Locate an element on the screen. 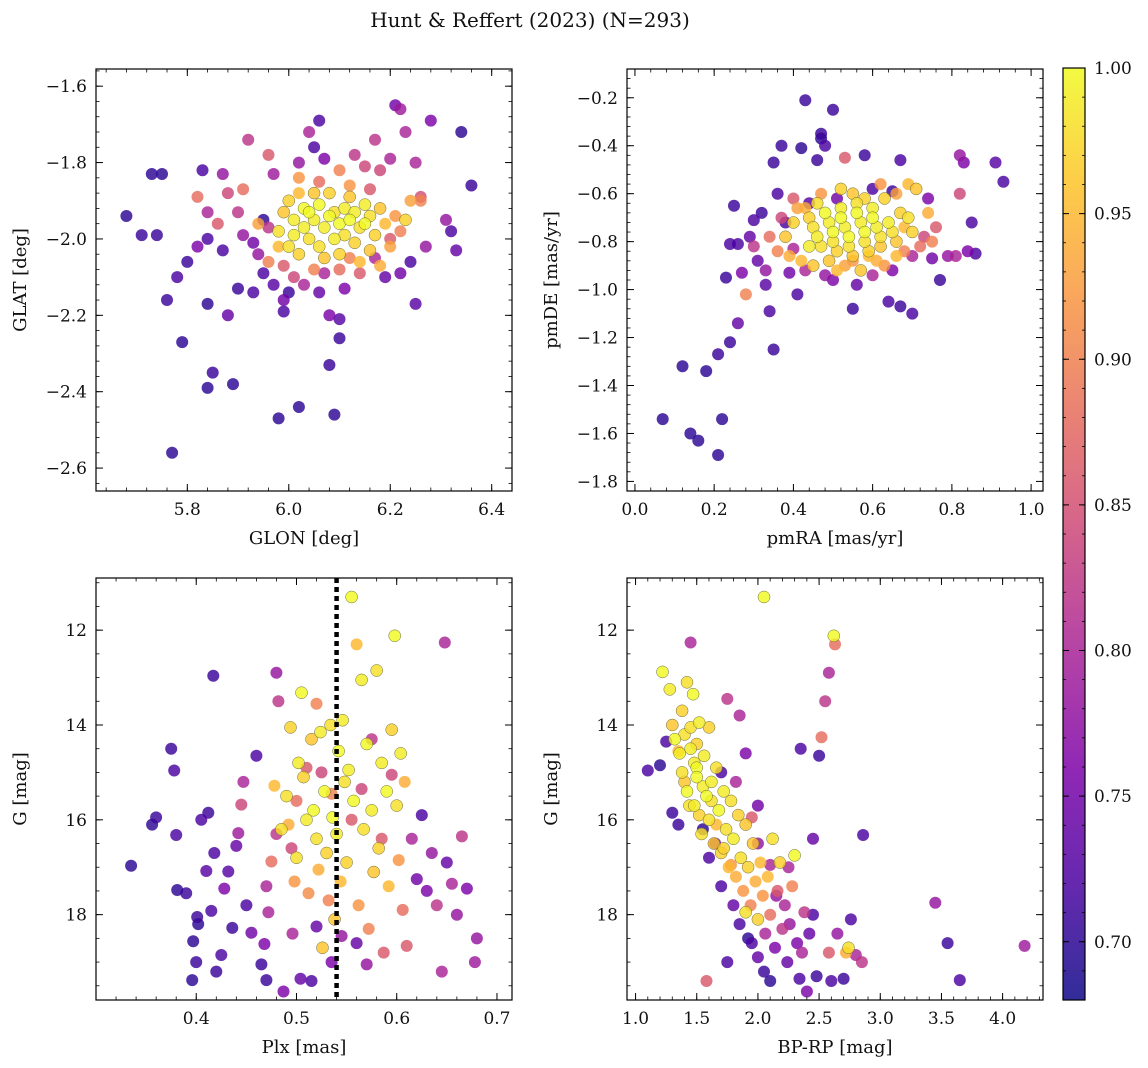 This screenshot has width=1148, height=1068. y-axis-label: G [mag] is located at coordinates (551, 788).